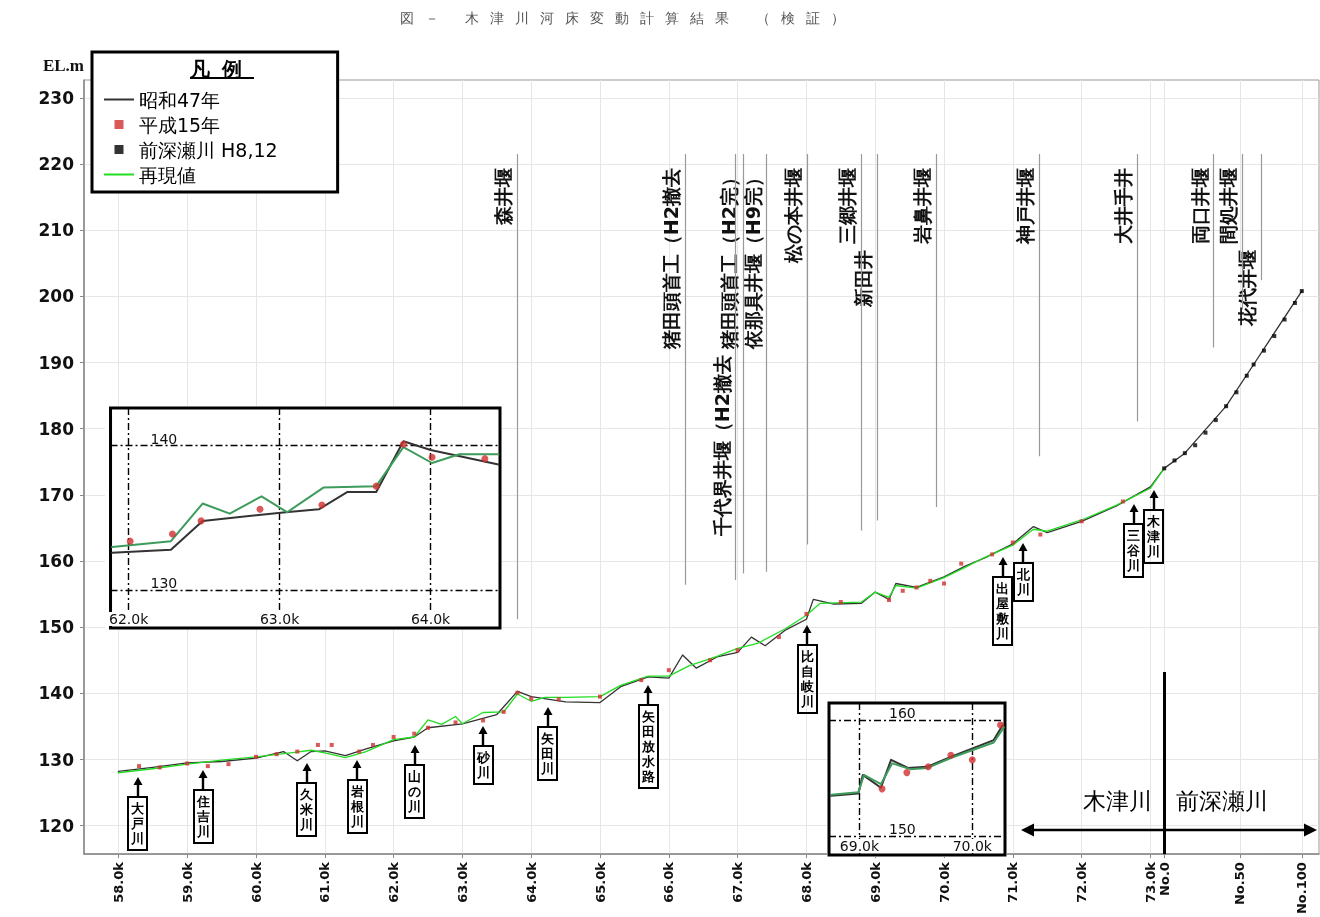 The image size is (1320, 917). I want to click on ref-line-label: 松の本井堰, so click(793, 216).